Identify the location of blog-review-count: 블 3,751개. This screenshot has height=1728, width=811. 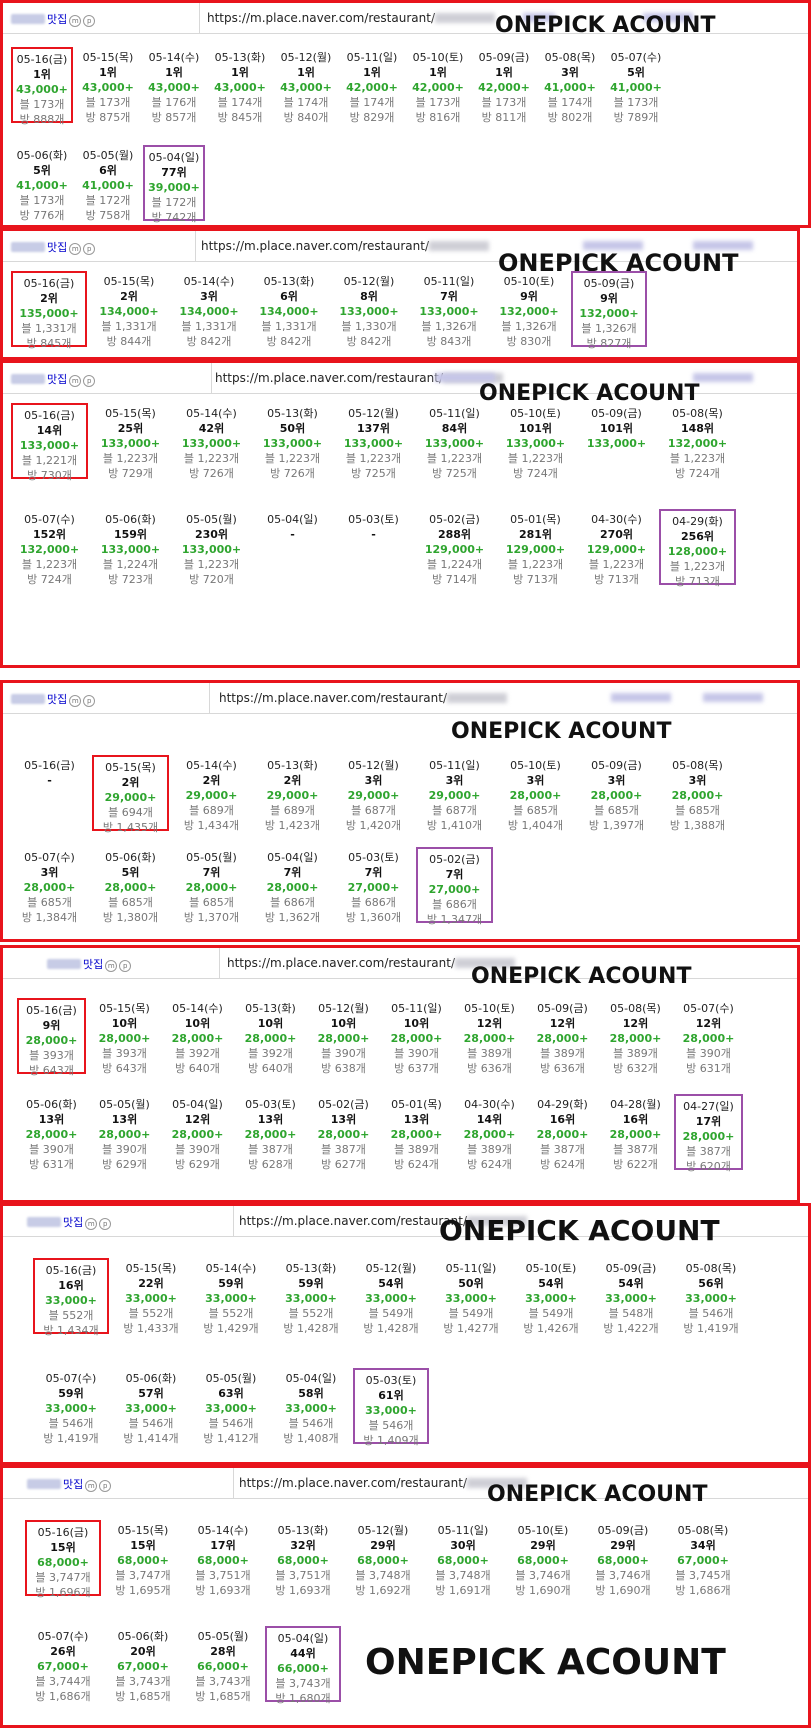
(303, 1575).